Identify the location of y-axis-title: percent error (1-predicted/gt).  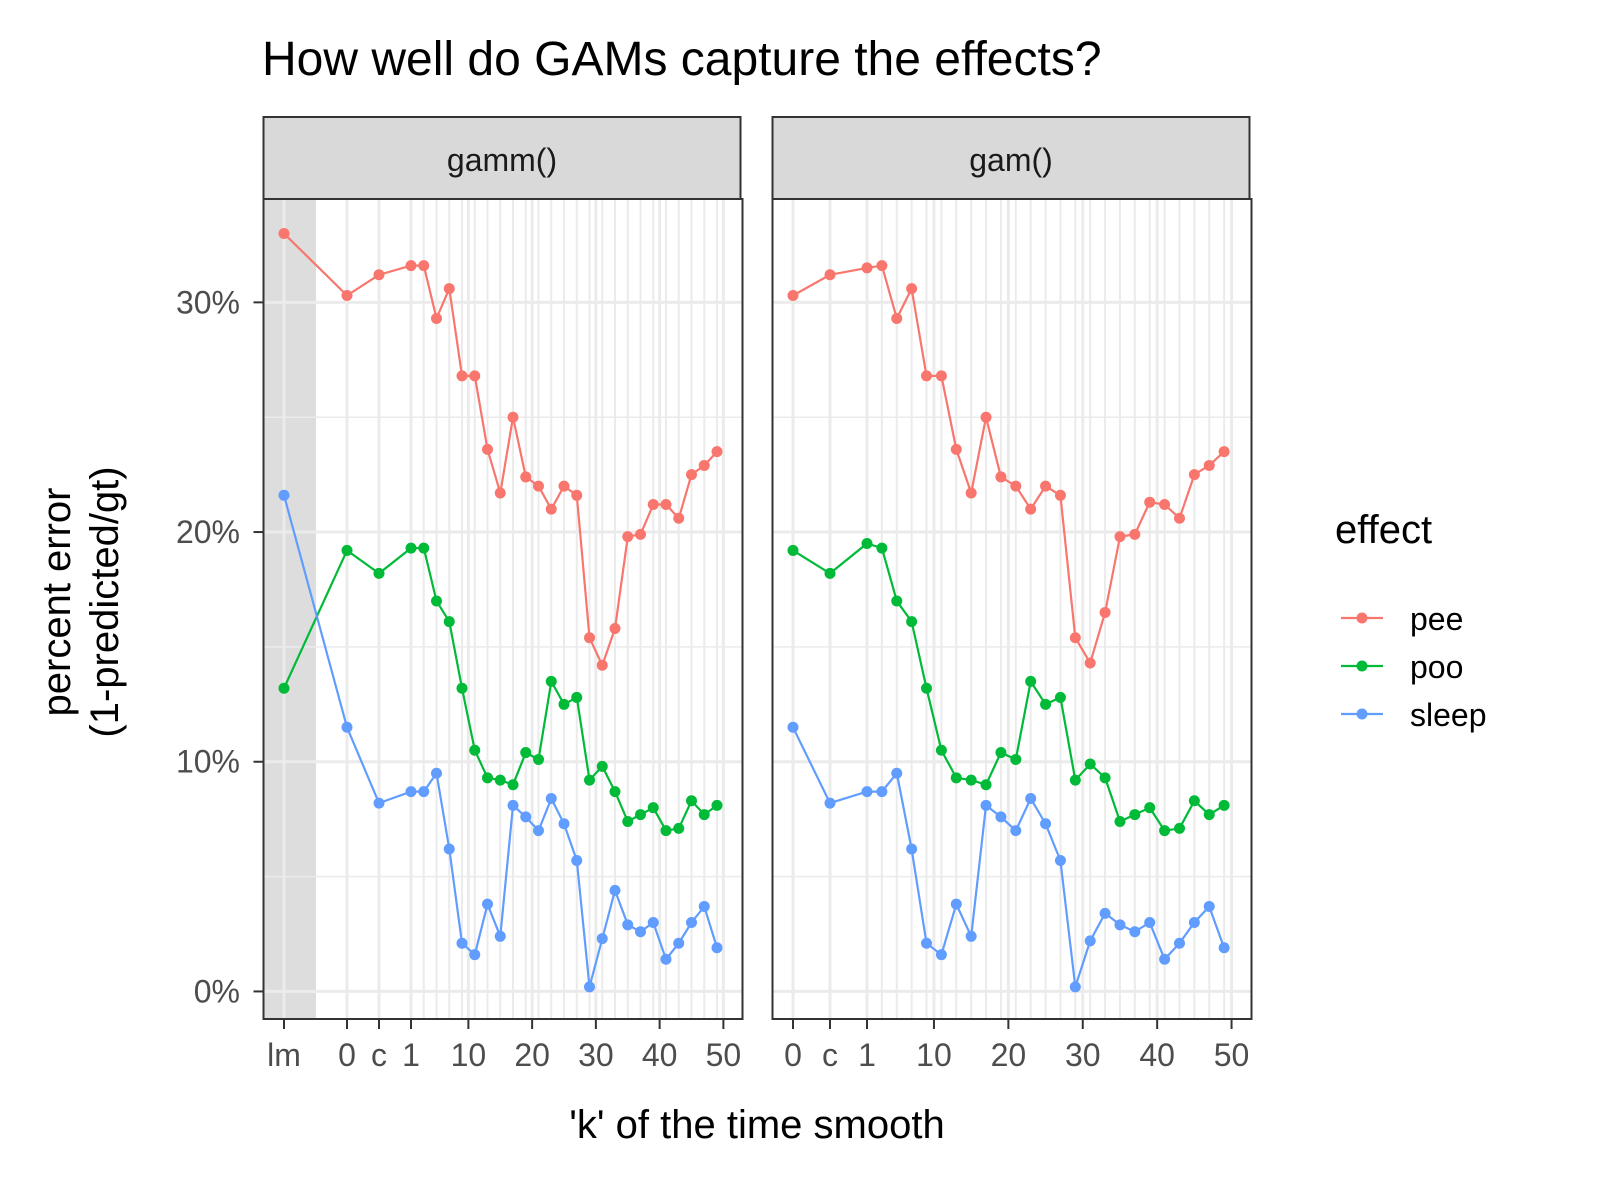
(81, 601).